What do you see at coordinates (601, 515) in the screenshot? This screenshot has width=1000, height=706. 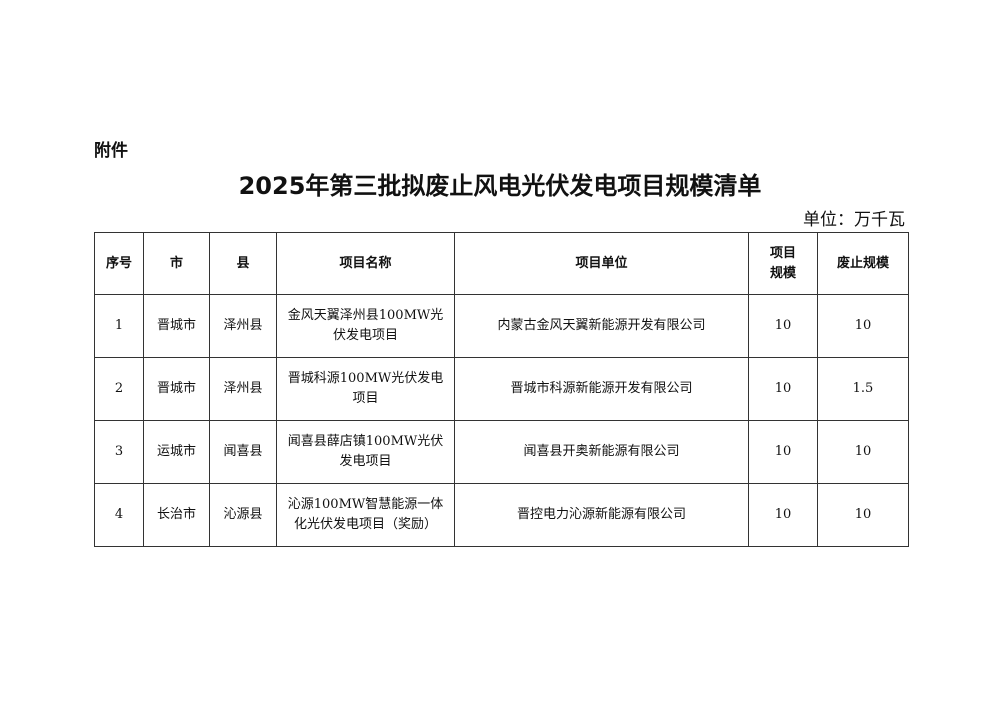 I see `table-cell: 晋控电力沁源新能源有限公司` at bounding box center [601, 515].